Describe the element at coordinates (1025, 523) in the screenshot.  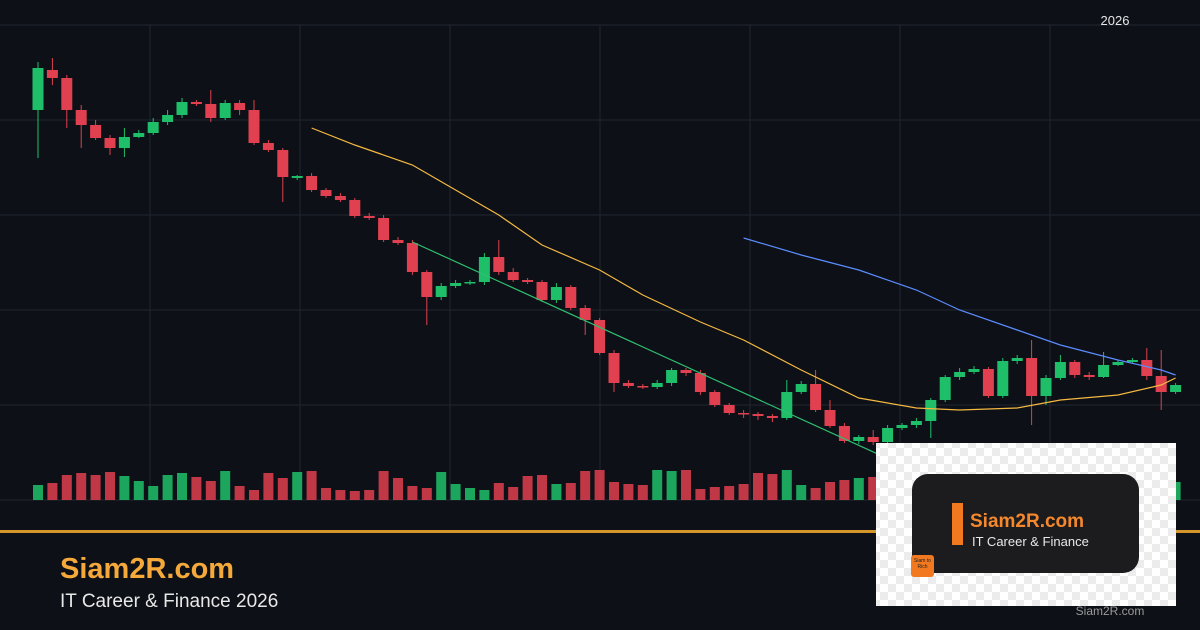
I see `badge-card` at that location.